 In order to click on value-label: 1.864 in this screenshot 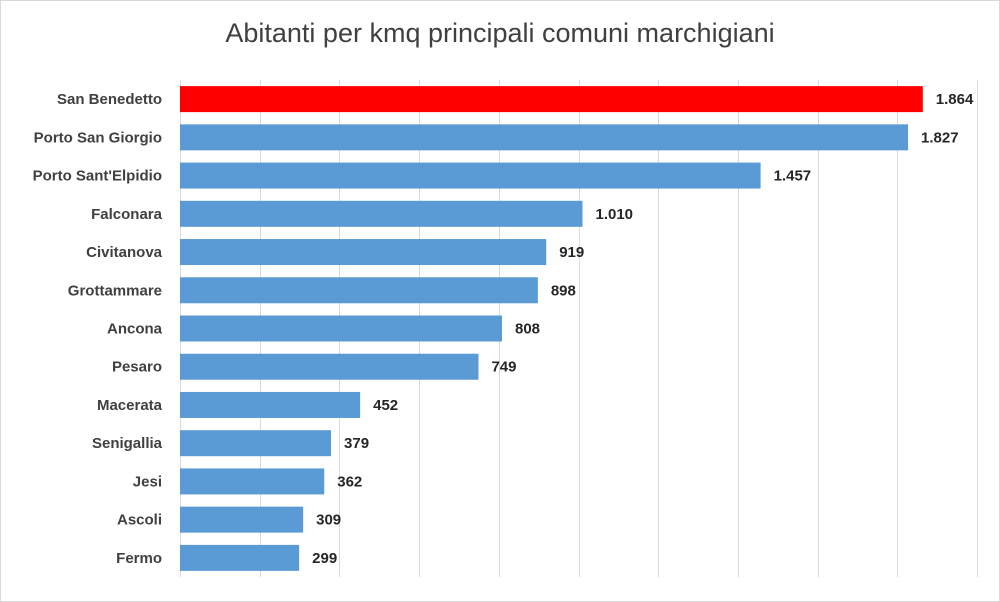, I will do `click(955, 99)`.